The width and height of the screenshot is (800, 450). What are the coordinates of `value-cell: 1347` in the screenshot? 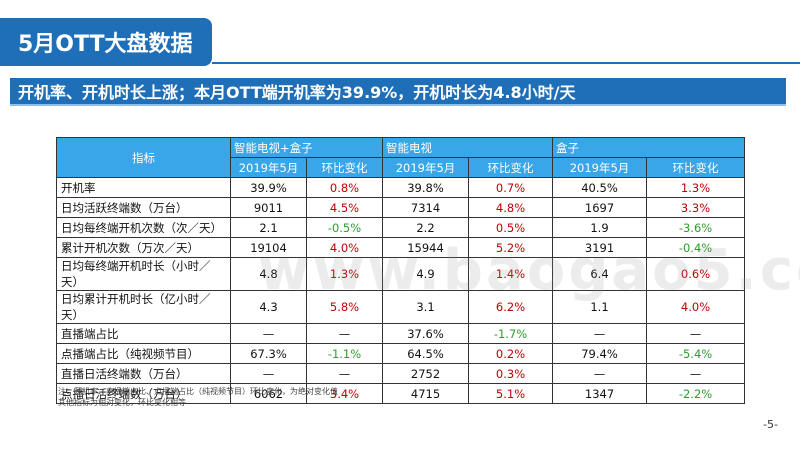 It's located at (600, 393).